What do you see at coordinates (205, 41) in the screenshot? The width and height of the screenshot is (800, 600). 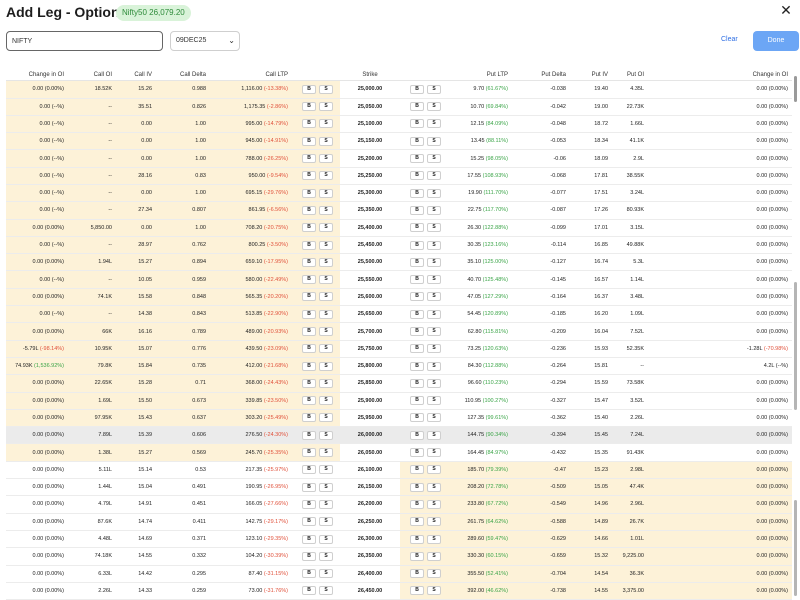 I see `expiry-select: 09DEC25 ⌄` at bounding box center [205, 41].